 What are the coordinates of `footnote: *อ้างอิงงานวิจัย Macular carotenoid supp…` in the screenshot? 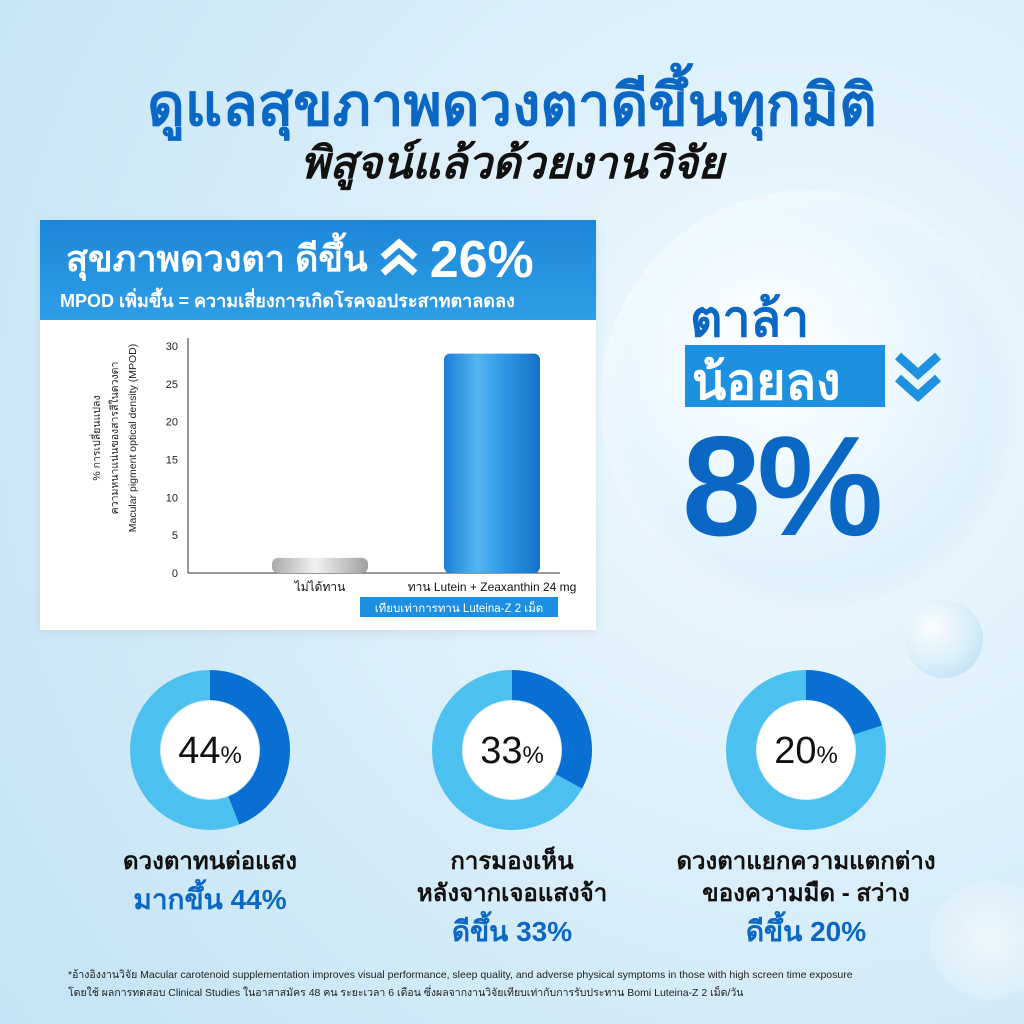 It's located at (518, 984).